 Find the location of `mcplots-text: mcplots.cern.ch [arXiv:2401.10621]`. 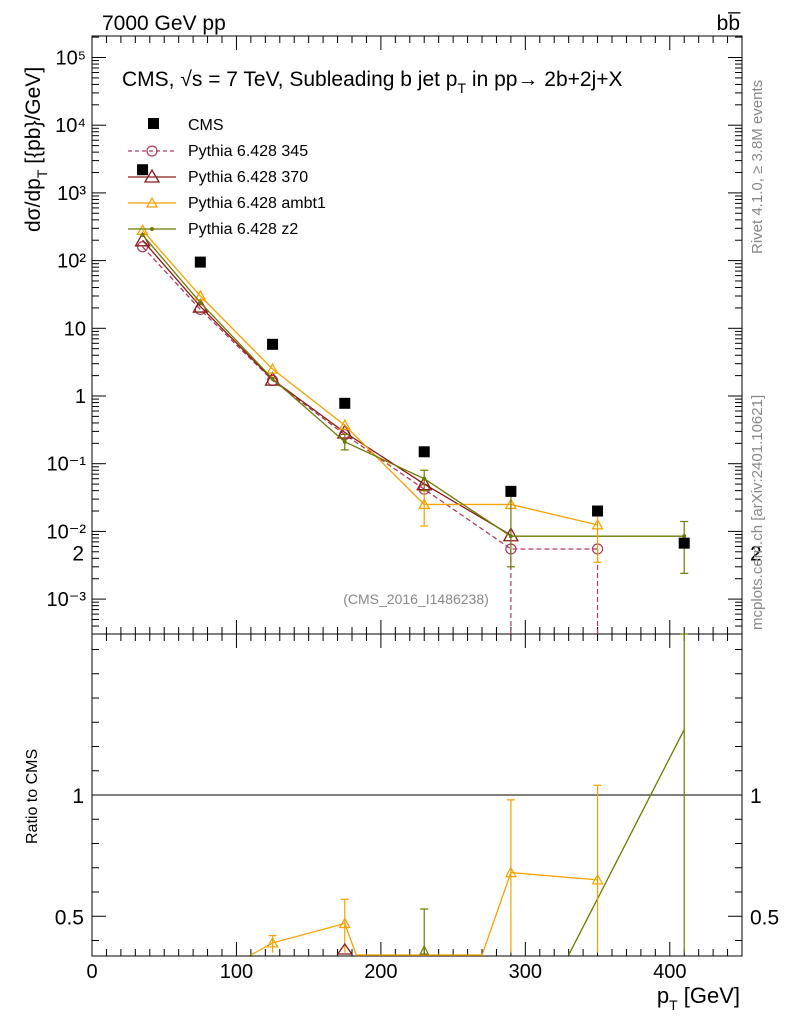

mcplots-text: mcplots.cern.ch [arXiv:2401.10621] is located at coordinates (757, 512).